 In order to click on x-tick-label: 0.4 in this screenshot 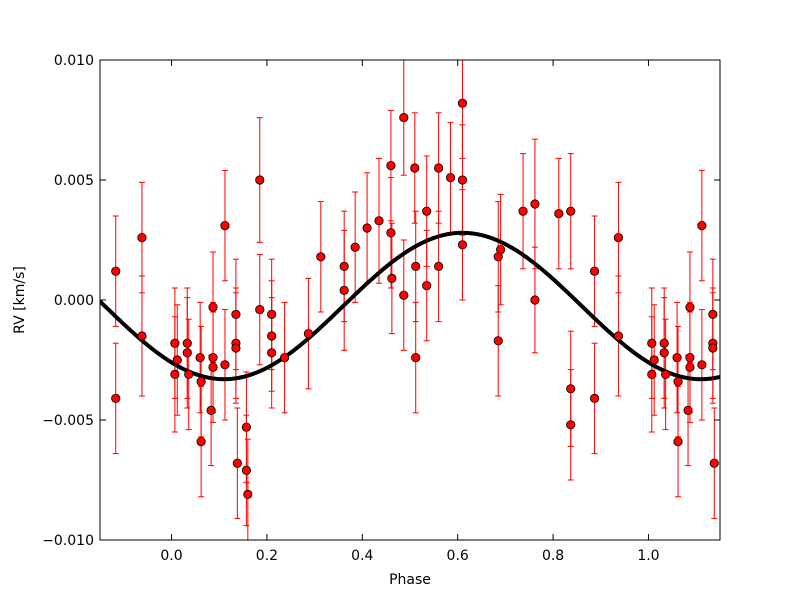, I will do `click(362, 556)`.